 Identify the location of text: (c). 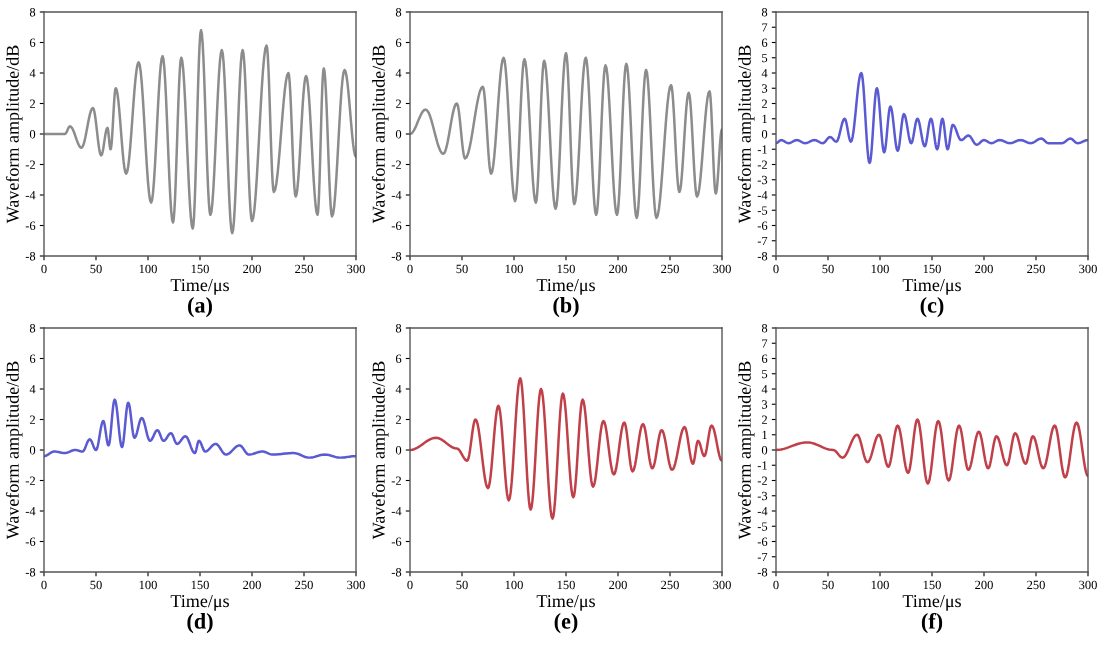
(932, 307).